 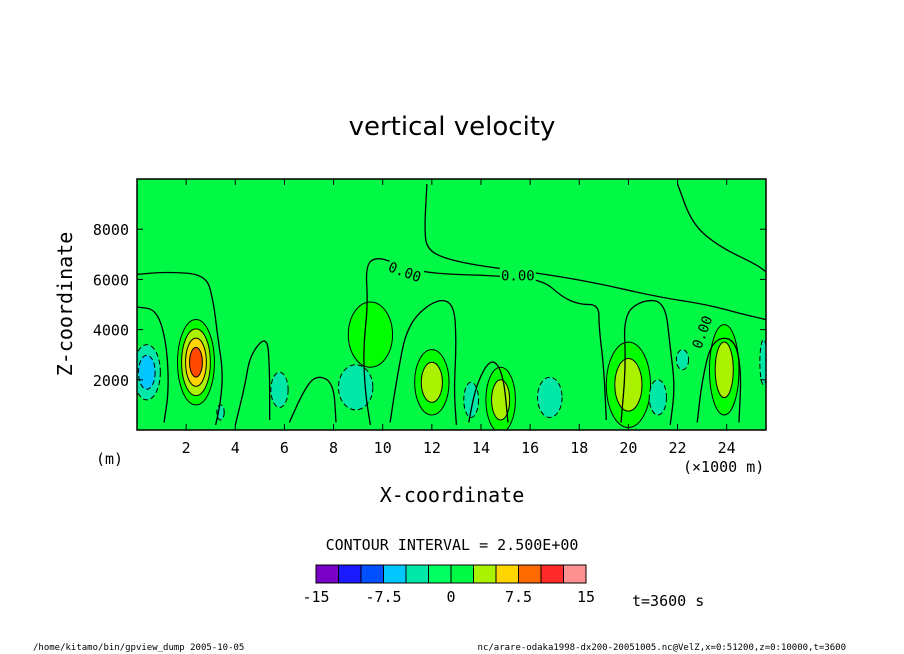 What do you see at coordinates (518, 277) in the screenshot?
I see `contour-label-1: 0.00` at bounding box center [518, 277].